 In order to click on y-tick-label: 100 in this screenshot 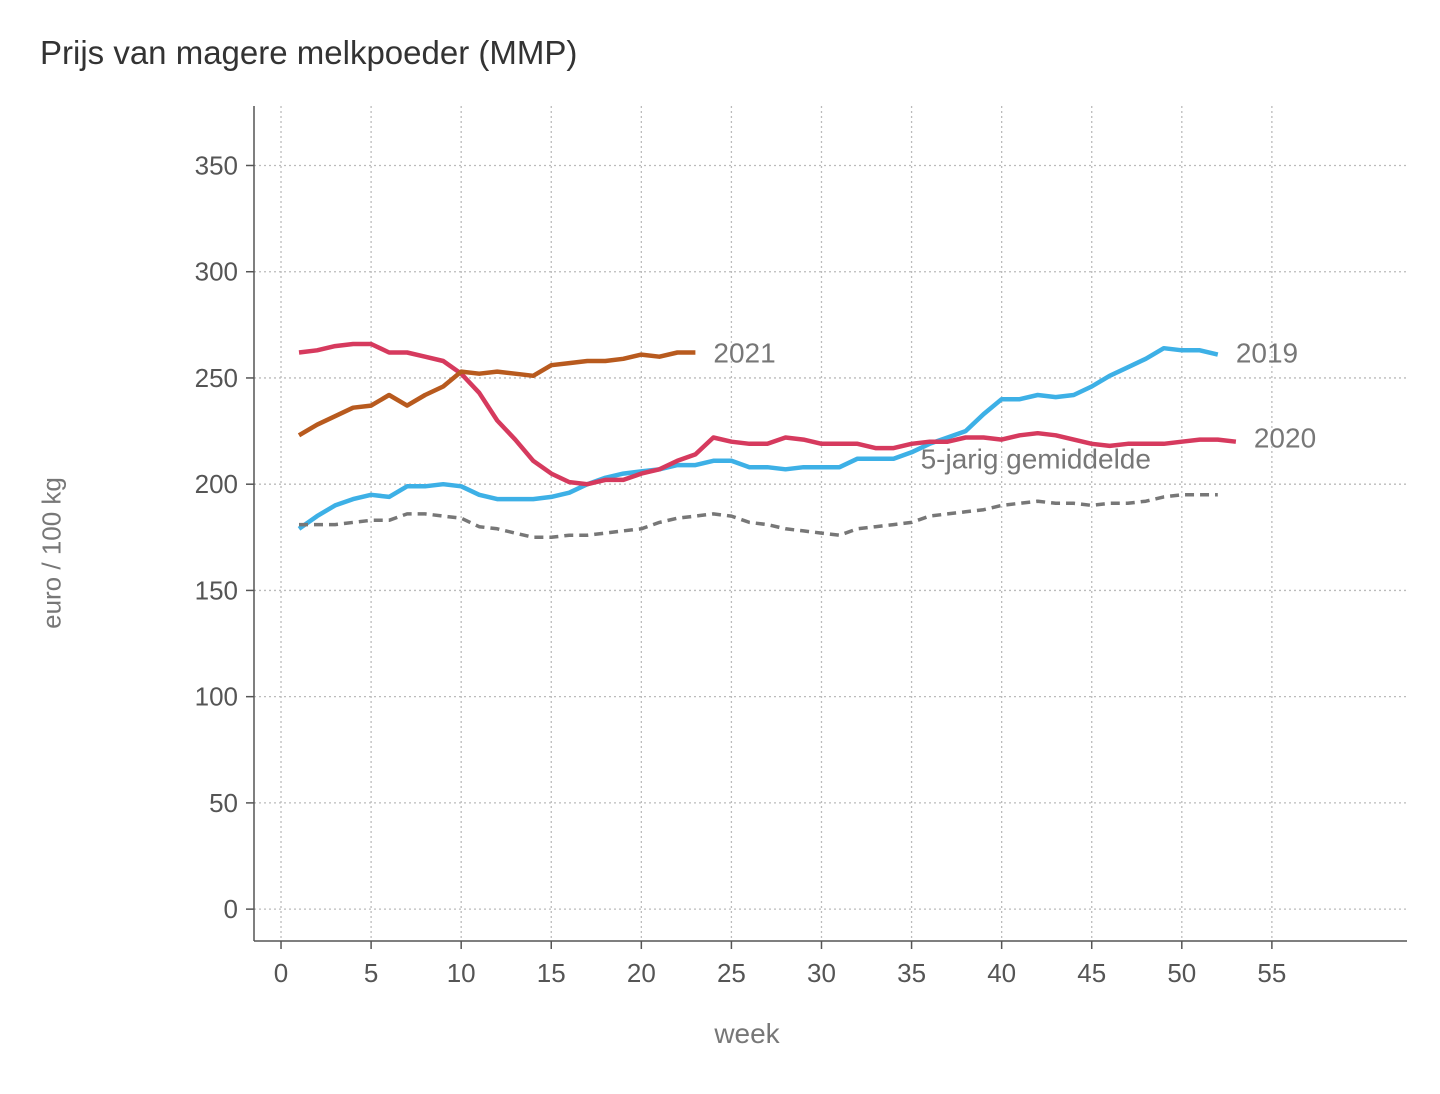, I will do `click(216, 697)`.